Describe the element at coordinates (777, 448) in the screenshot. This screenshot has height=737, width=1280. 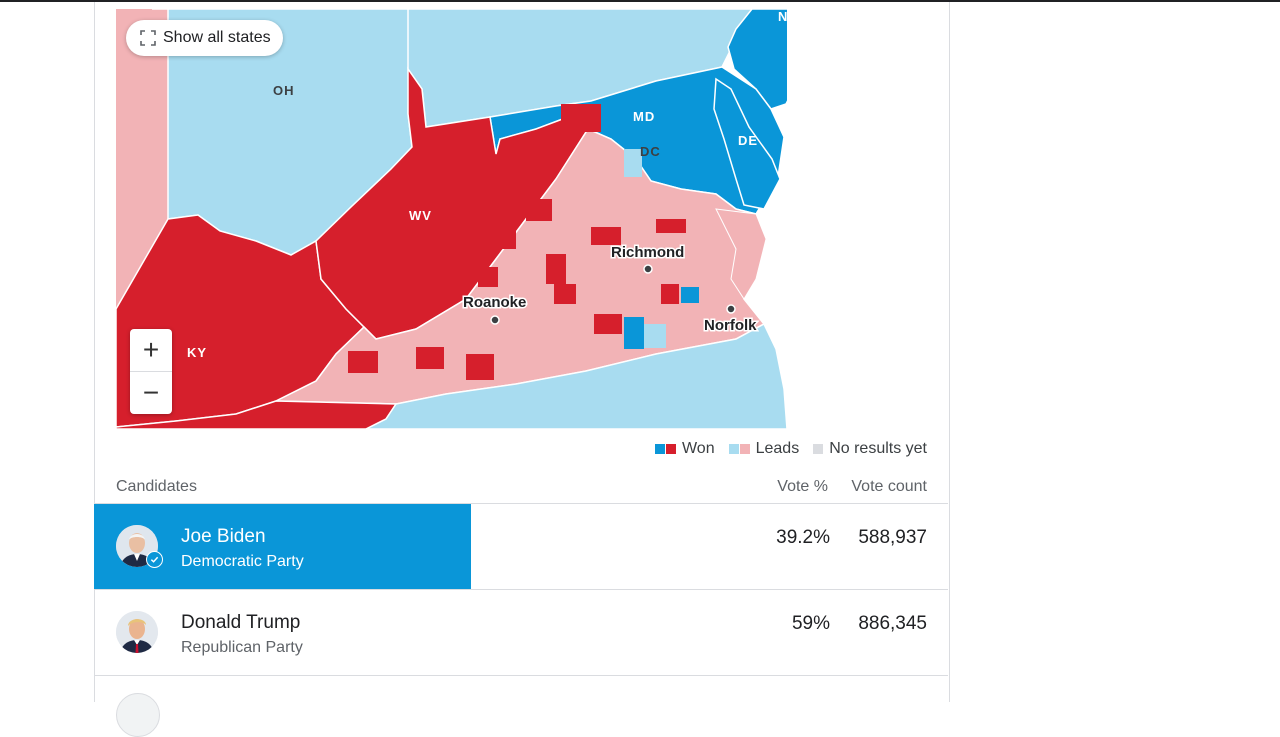
I see `legend-leads-label: Leads` at that location.